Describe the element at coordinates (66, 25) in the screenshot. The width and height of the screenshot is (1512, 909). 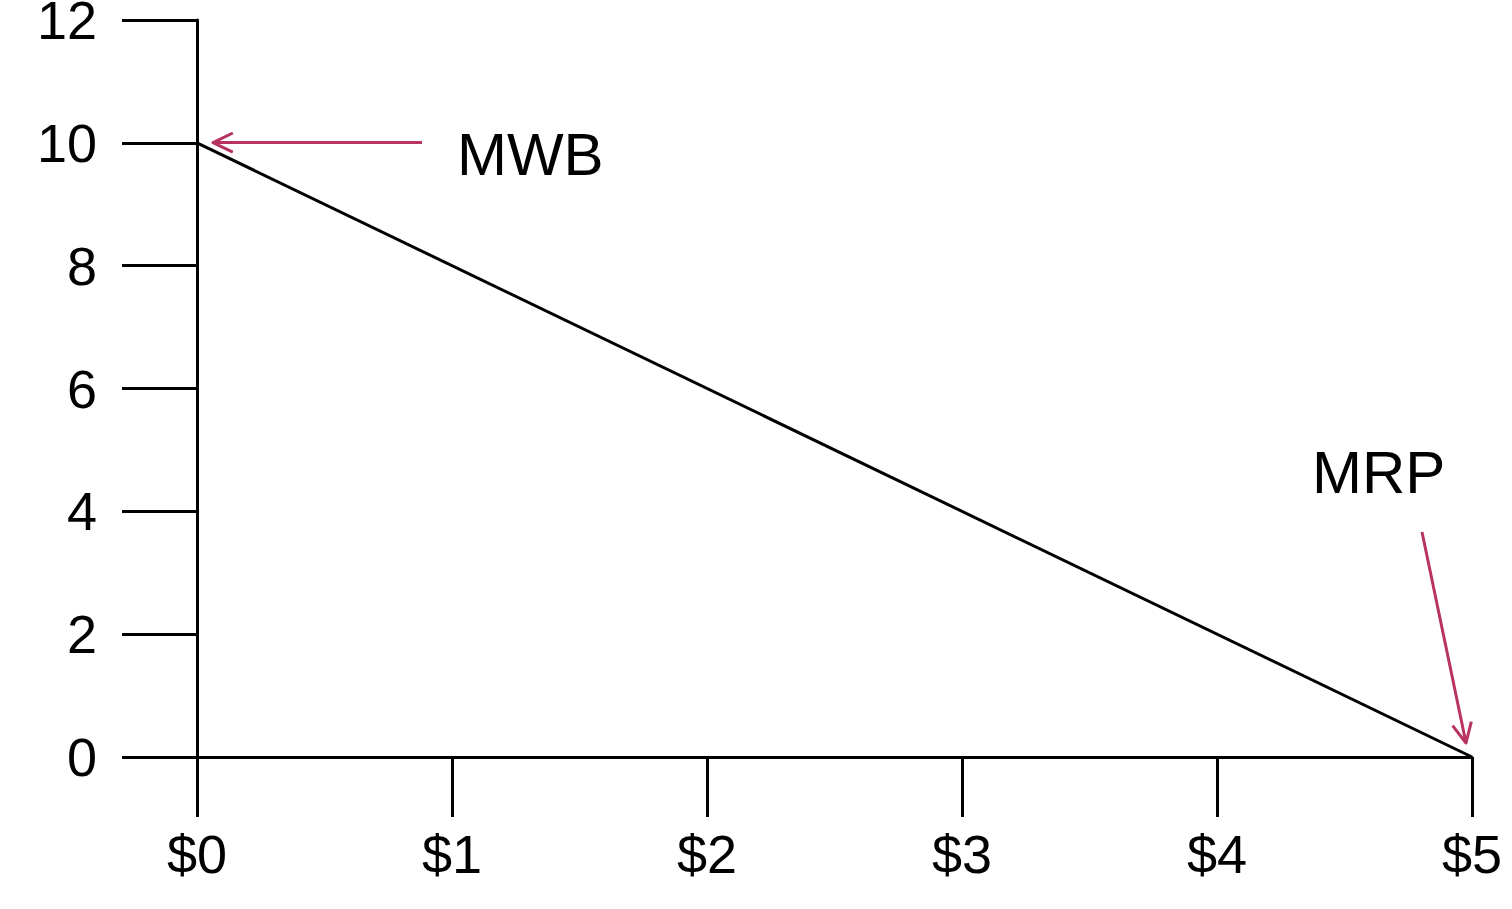
I see `y-tick-label: 12` at that location.